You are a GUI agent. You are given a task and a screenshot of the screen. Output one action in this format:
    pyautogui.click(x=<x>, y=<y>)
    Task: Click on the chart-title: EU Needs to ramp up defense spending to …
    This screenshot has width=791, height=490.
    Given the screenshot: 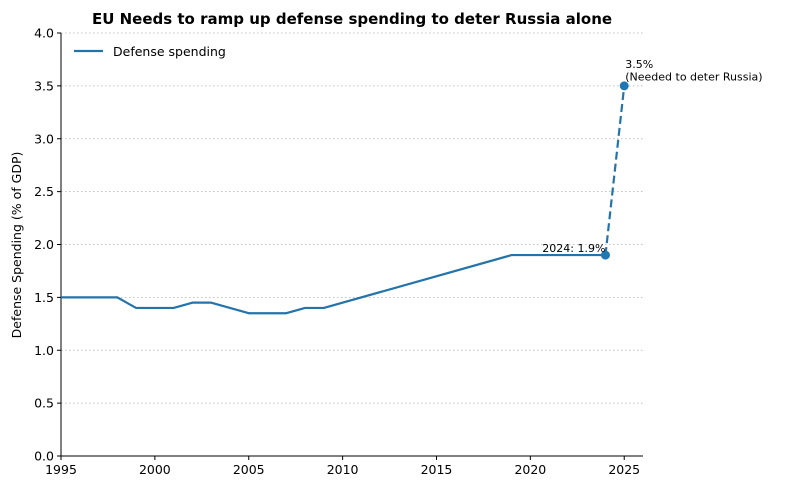 What is the action you would take?
    pyautogui.click(x=352, y=19)
    